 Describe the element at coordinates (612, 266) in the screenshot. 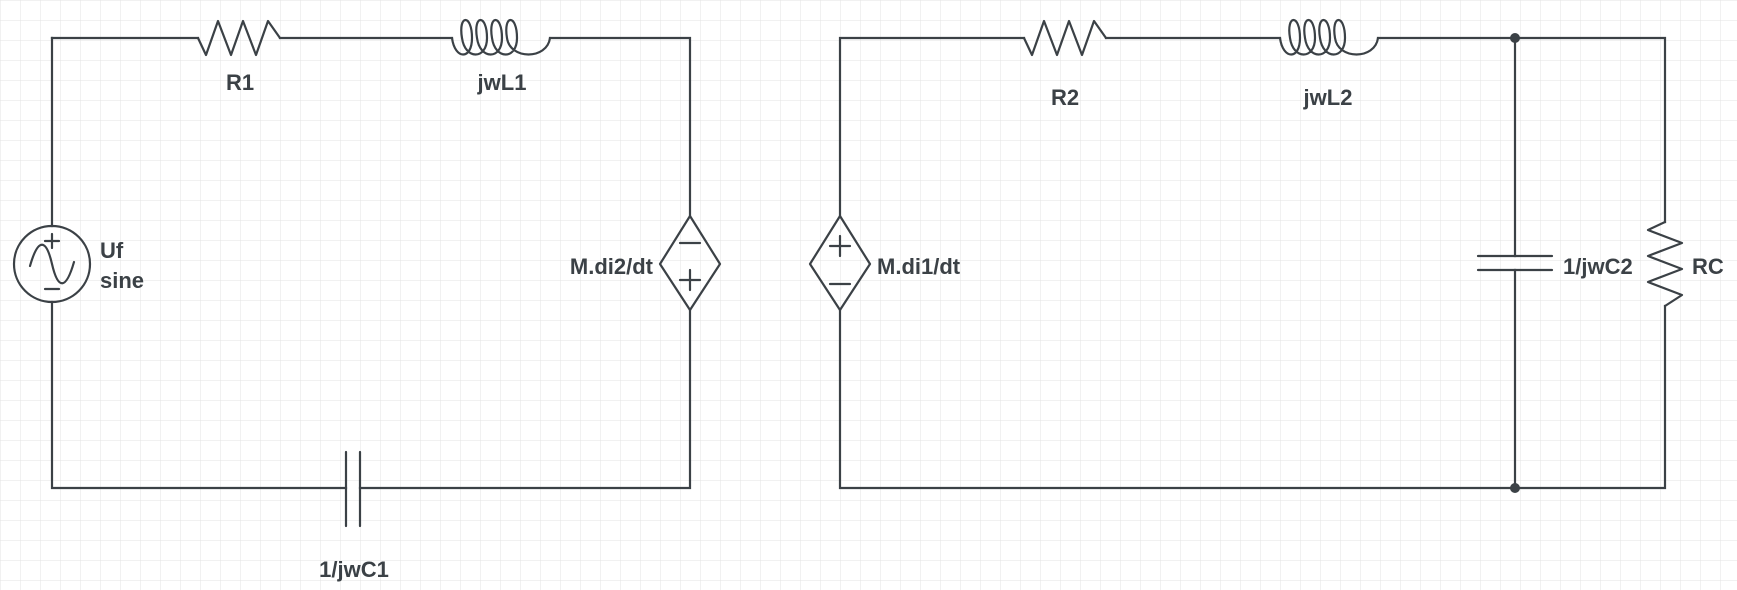

I see `dependent-source-left-label: M.di2/dt` at that location.